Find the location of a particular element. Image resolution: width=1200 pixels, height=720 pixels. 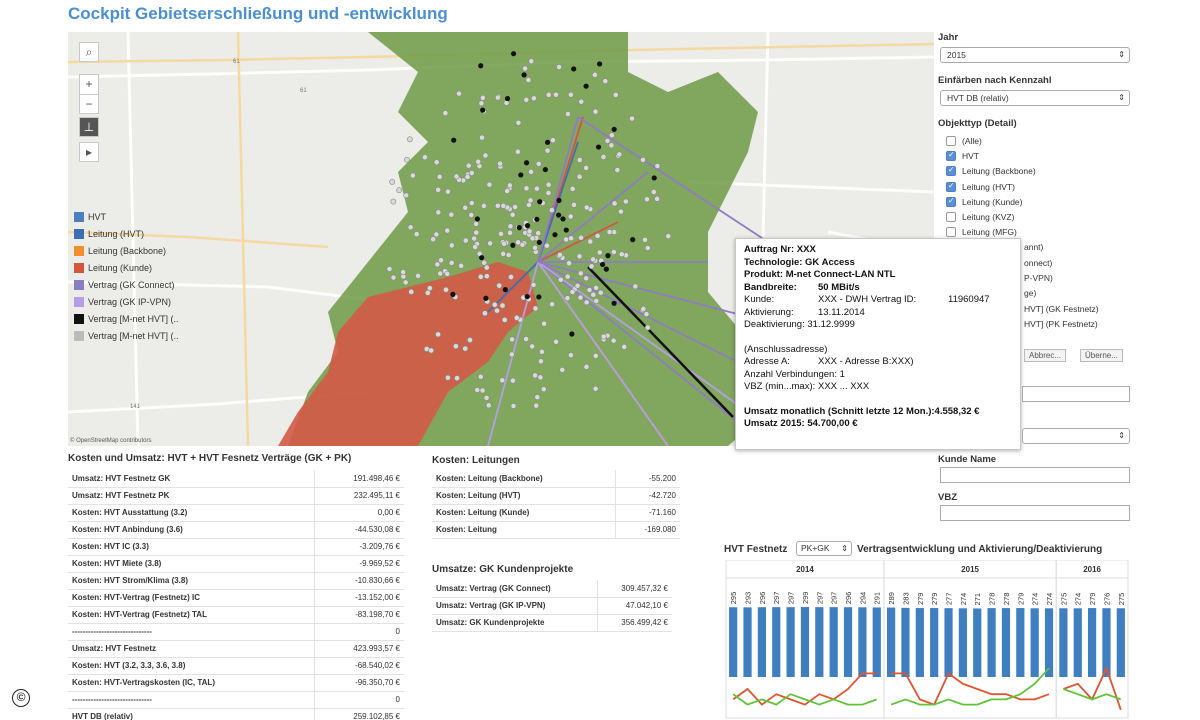

map-attribution: © OpenStreetMap contributors is located at coordinates (111, 441).